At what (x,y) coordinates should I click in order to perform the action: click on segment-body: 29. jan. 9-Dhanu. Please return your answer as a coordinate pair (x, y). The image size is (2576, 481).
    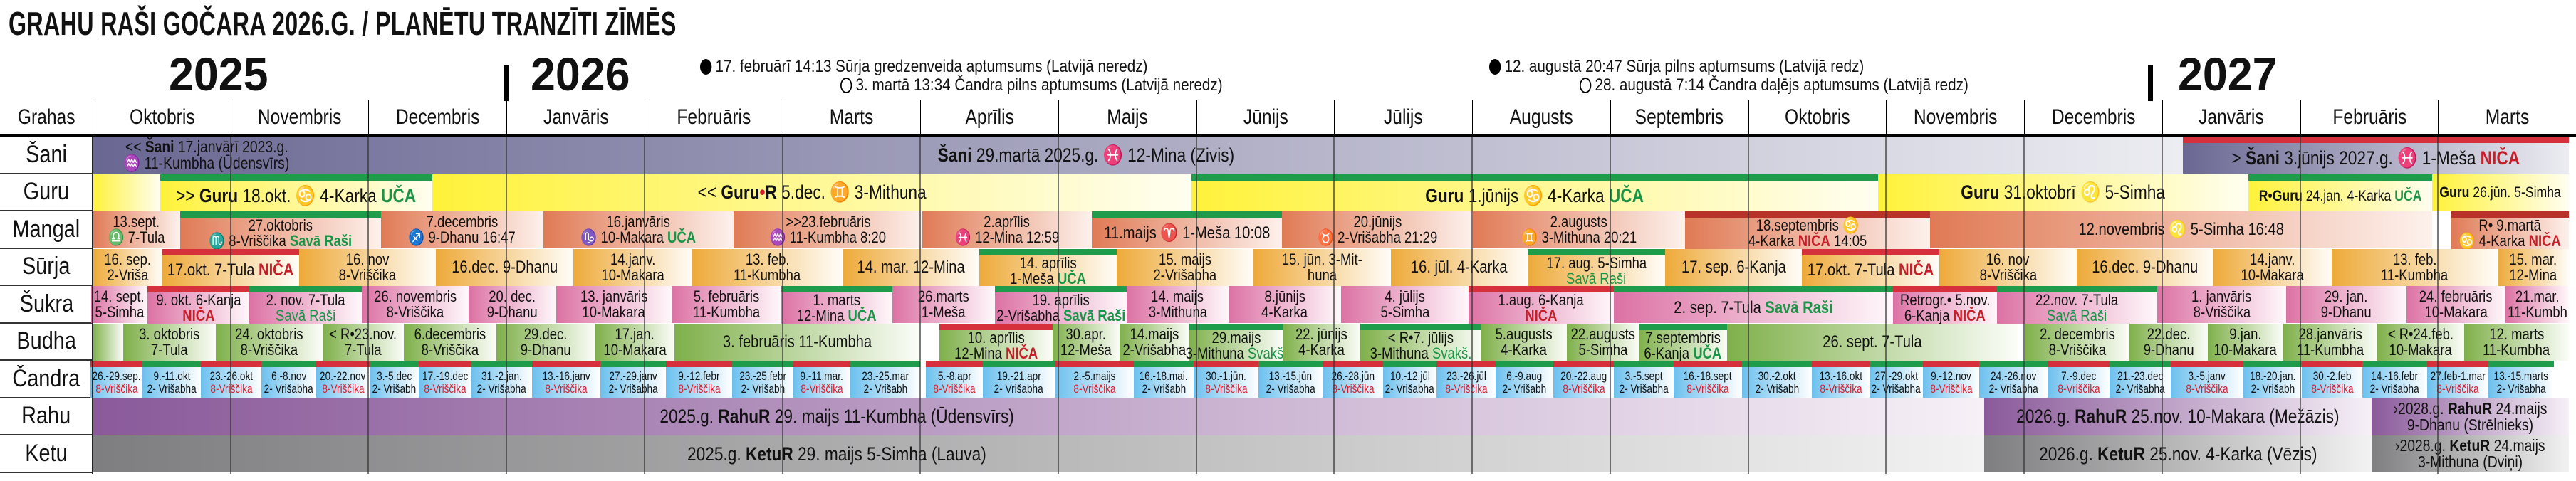
    Looking at the image, I should click on (2346, 305).